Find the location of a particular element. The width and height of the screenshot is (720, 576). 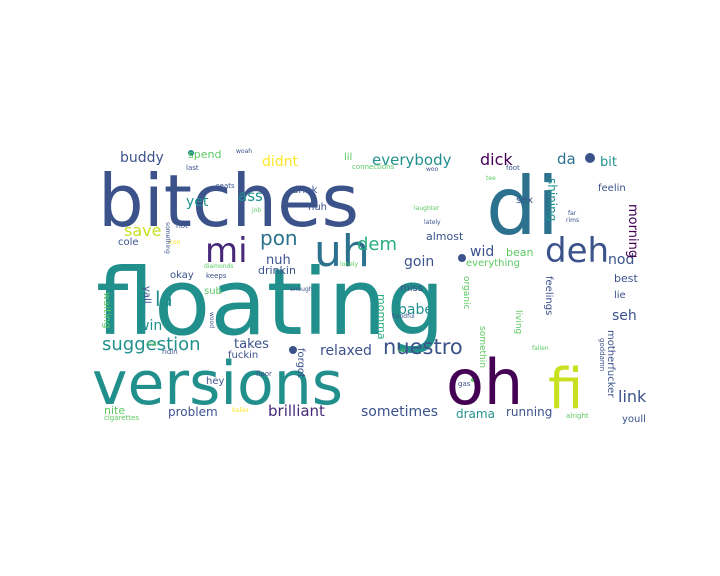

word-icon: icon is located at coordinates (174, 242).